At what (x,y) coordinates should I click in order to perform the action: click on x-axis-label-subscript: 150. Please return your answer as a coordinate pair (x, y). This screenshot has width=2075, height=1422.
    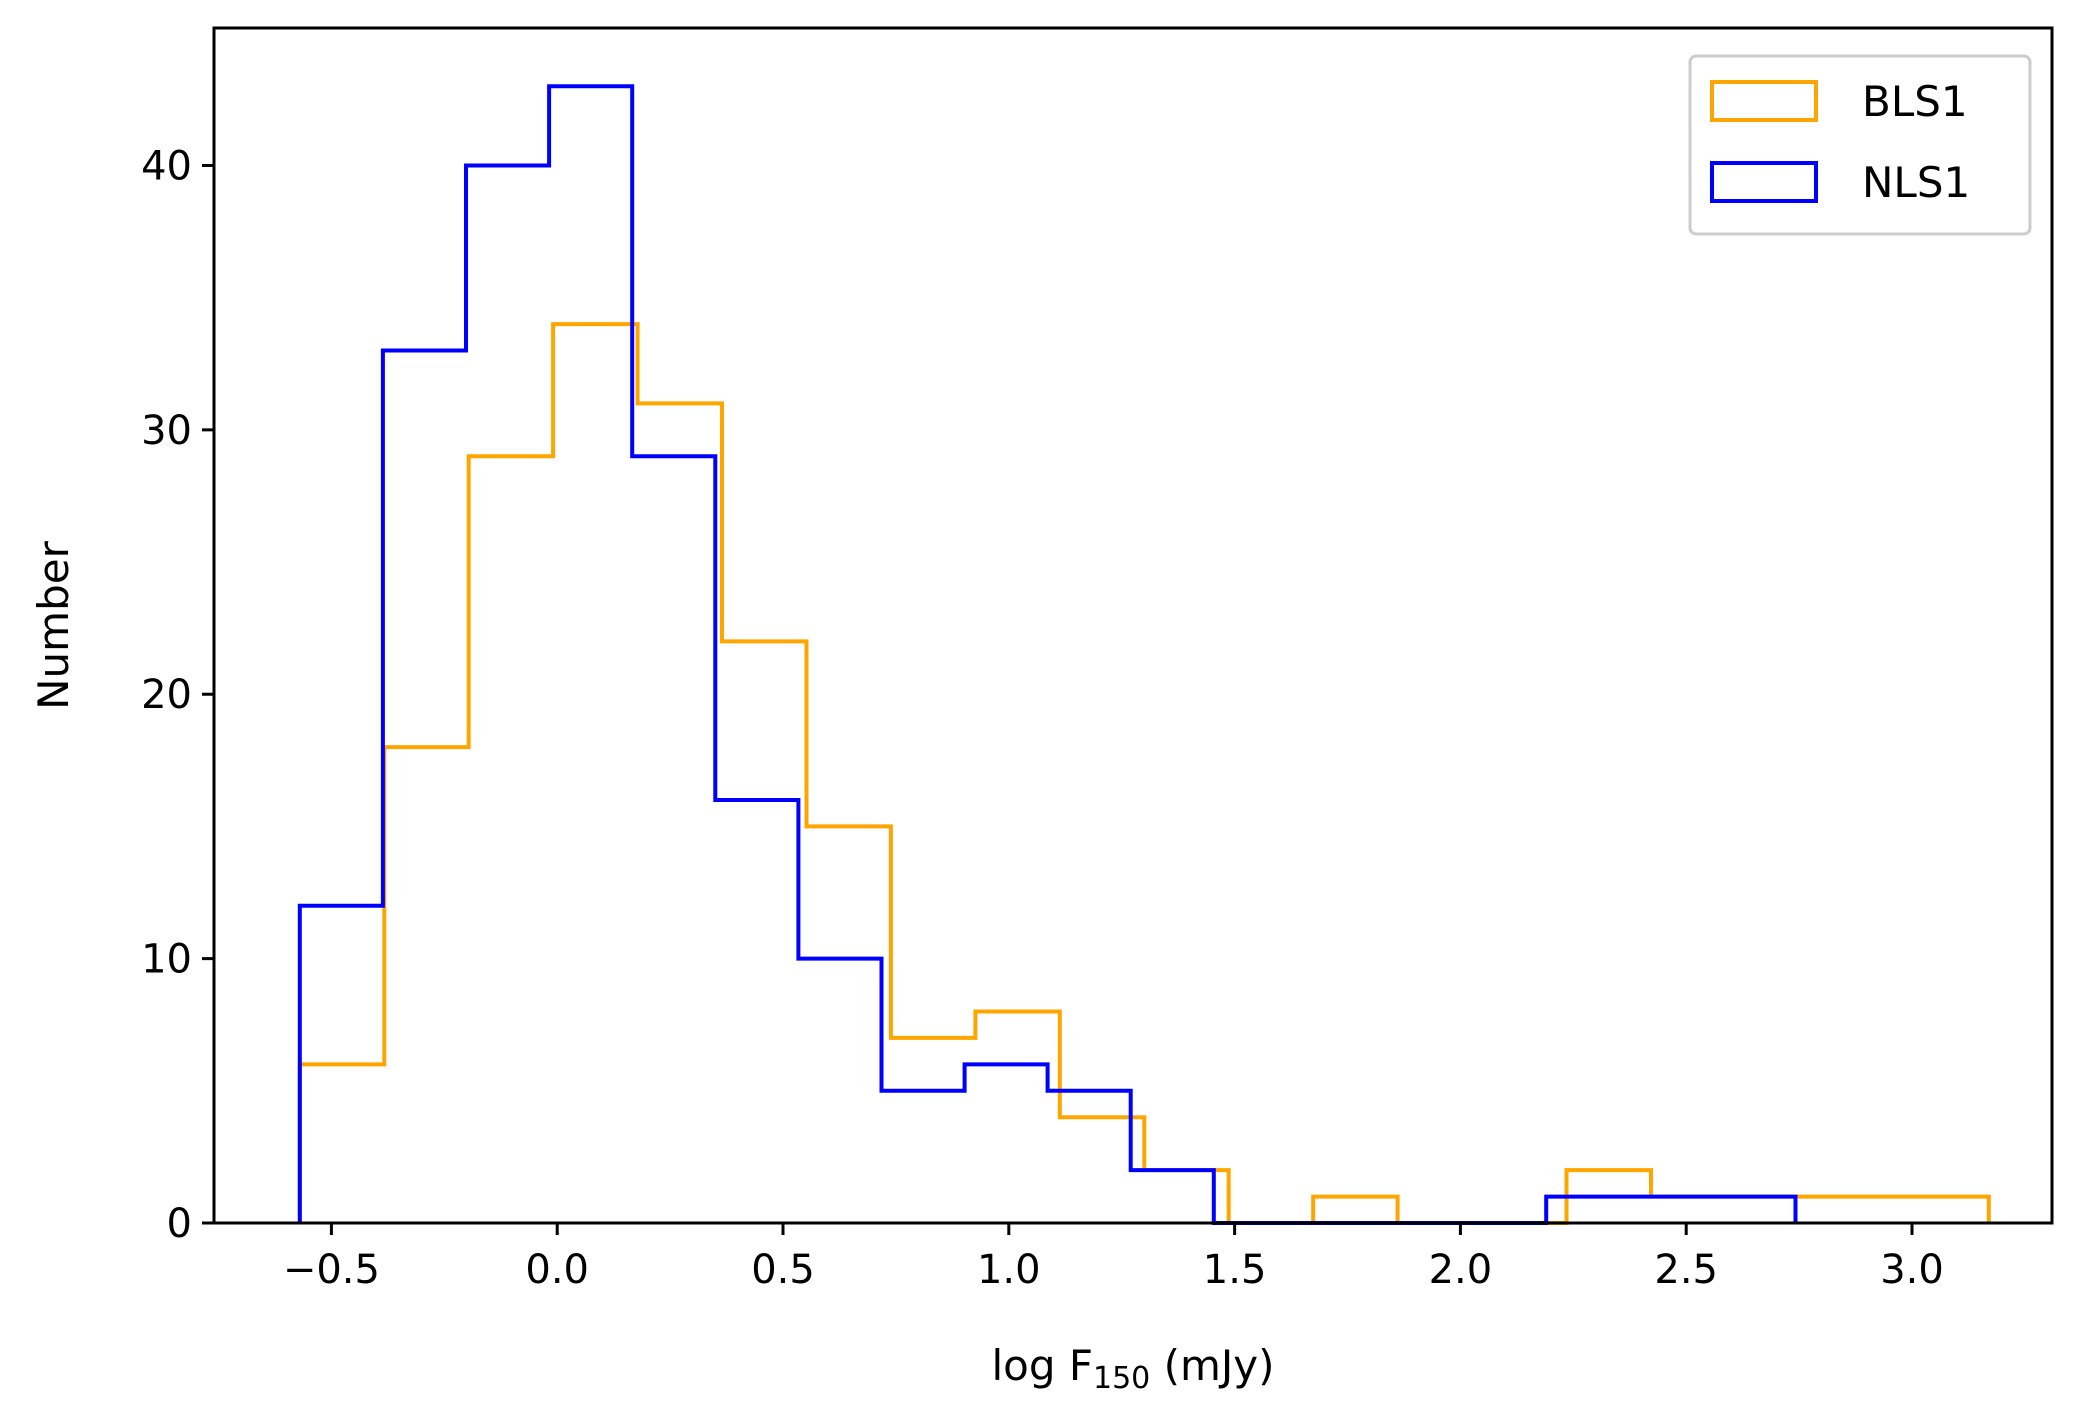
    Looking at the image, I should click on (1121, 1378).